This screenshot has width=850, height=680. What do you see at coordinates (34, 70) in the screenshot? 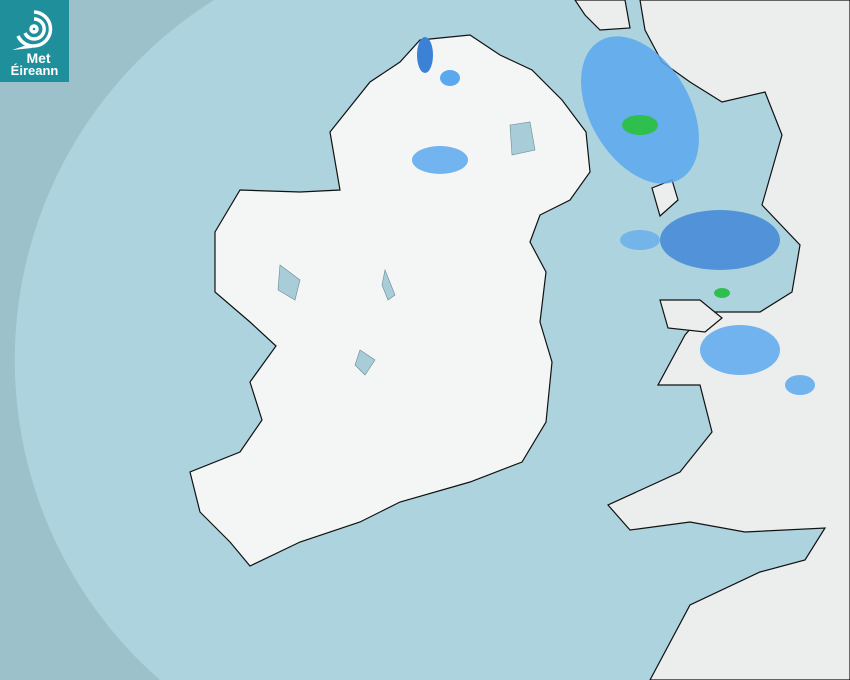
I see `logo-text-eireann: Éireann` at bounding box center [34, 70].